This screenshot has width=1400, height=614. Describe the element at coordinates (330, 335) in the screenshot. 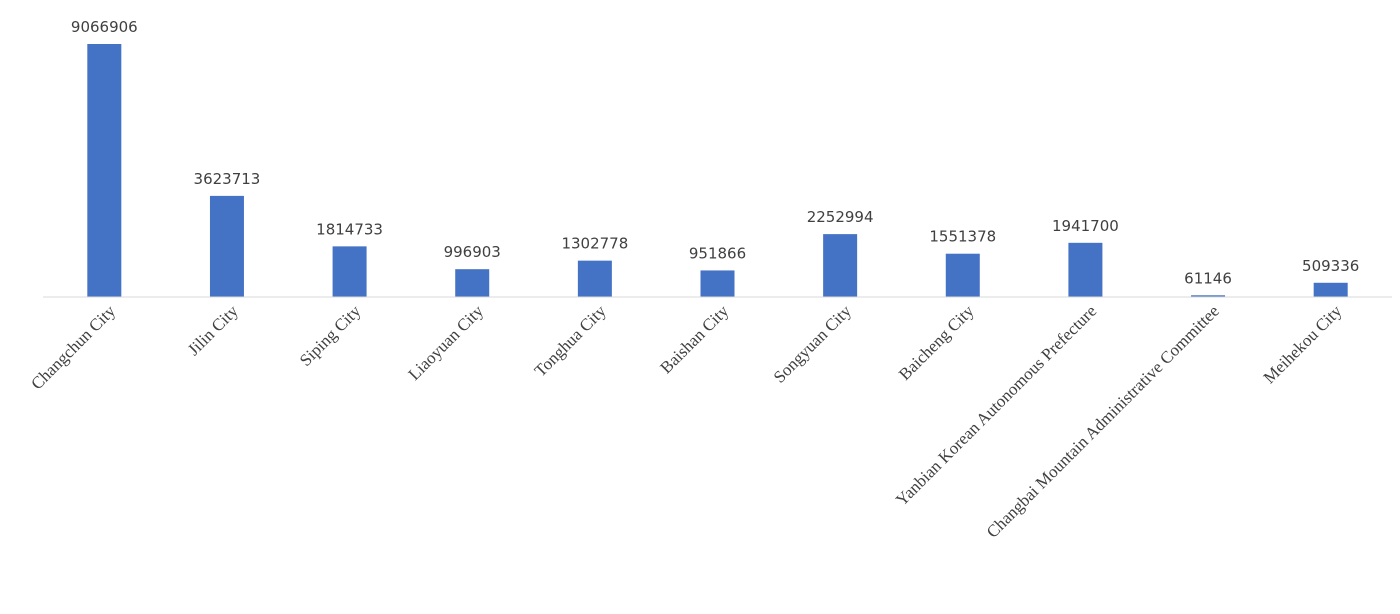

I see `x-tick-label: Siping City` at that location.